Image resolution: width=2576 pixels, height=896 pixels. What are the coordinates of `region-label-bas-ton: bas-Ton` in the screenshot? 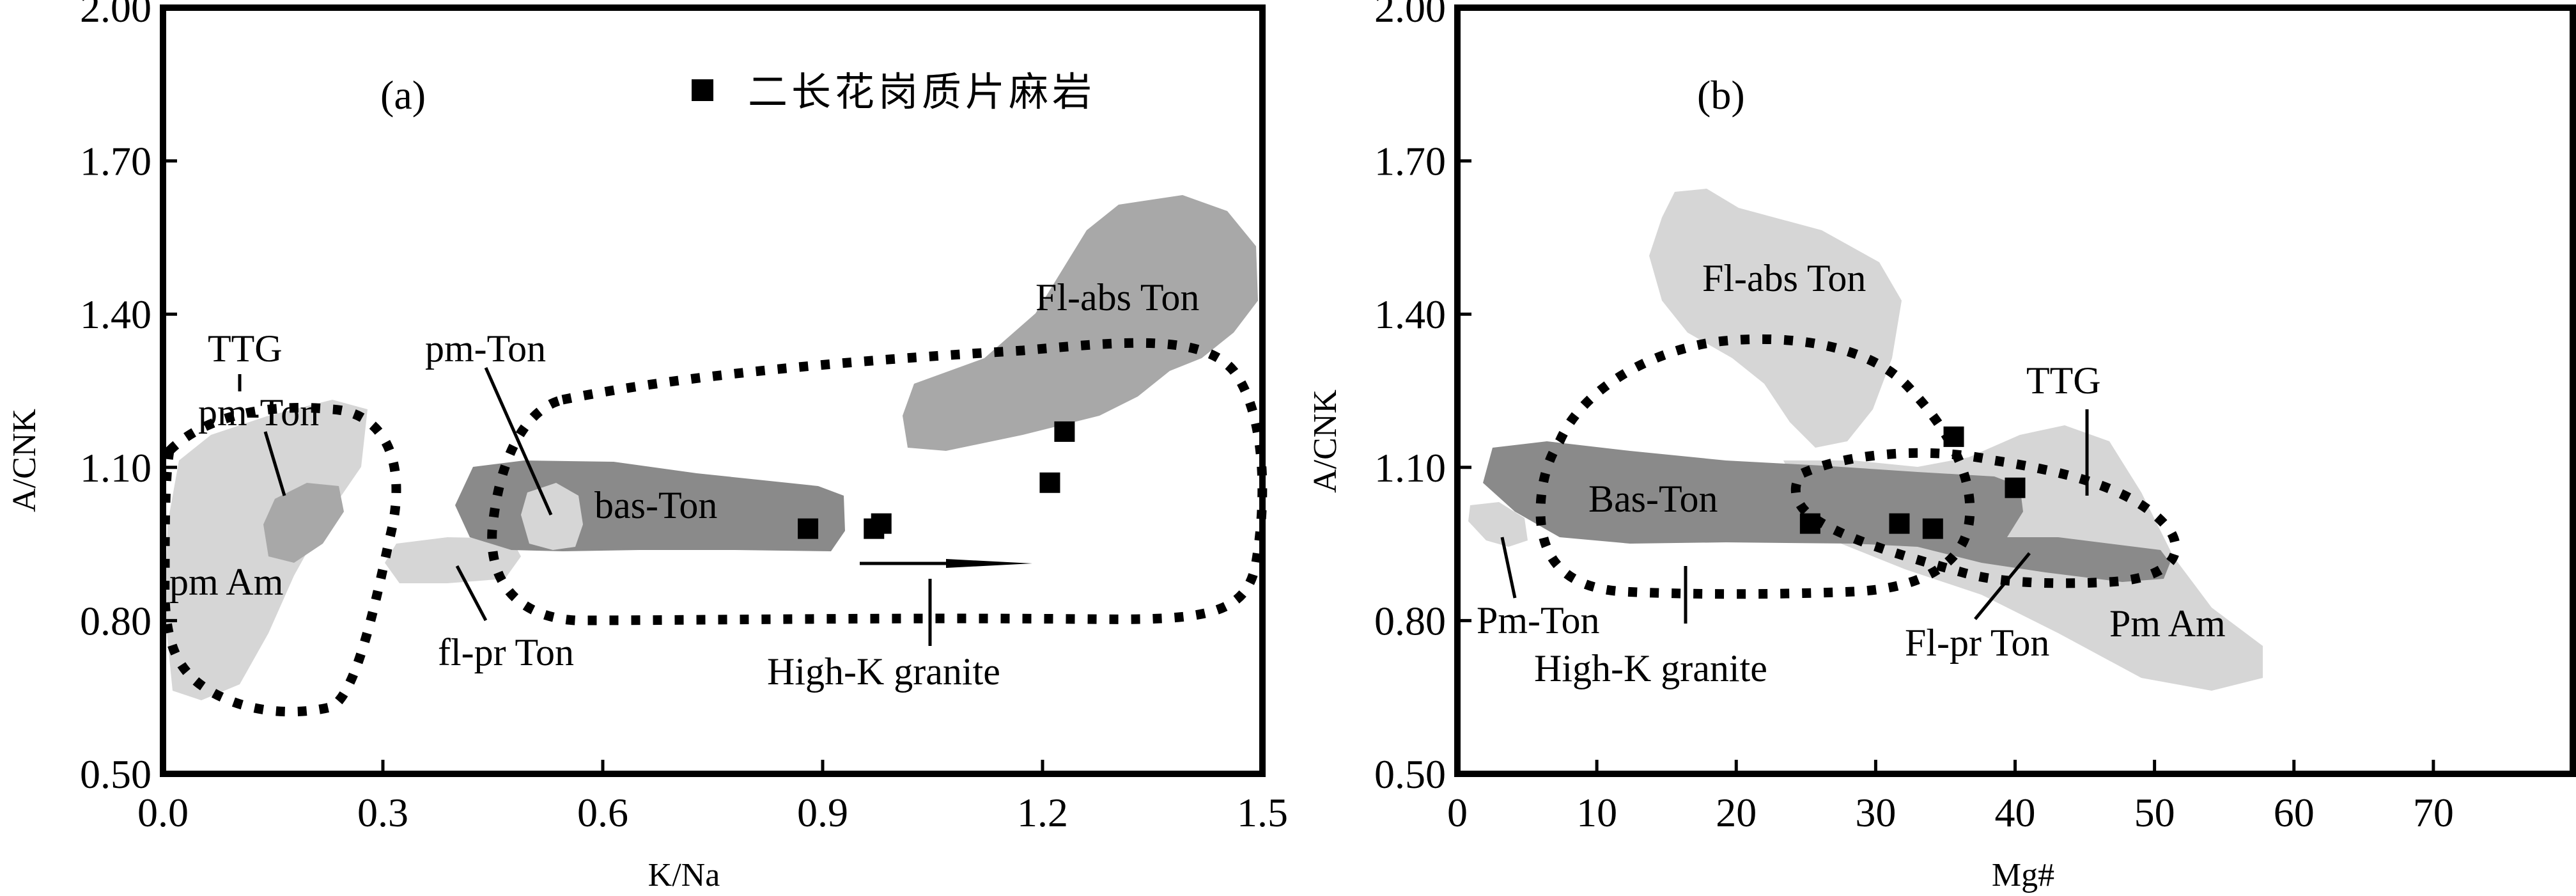 It's located at (656, 505).